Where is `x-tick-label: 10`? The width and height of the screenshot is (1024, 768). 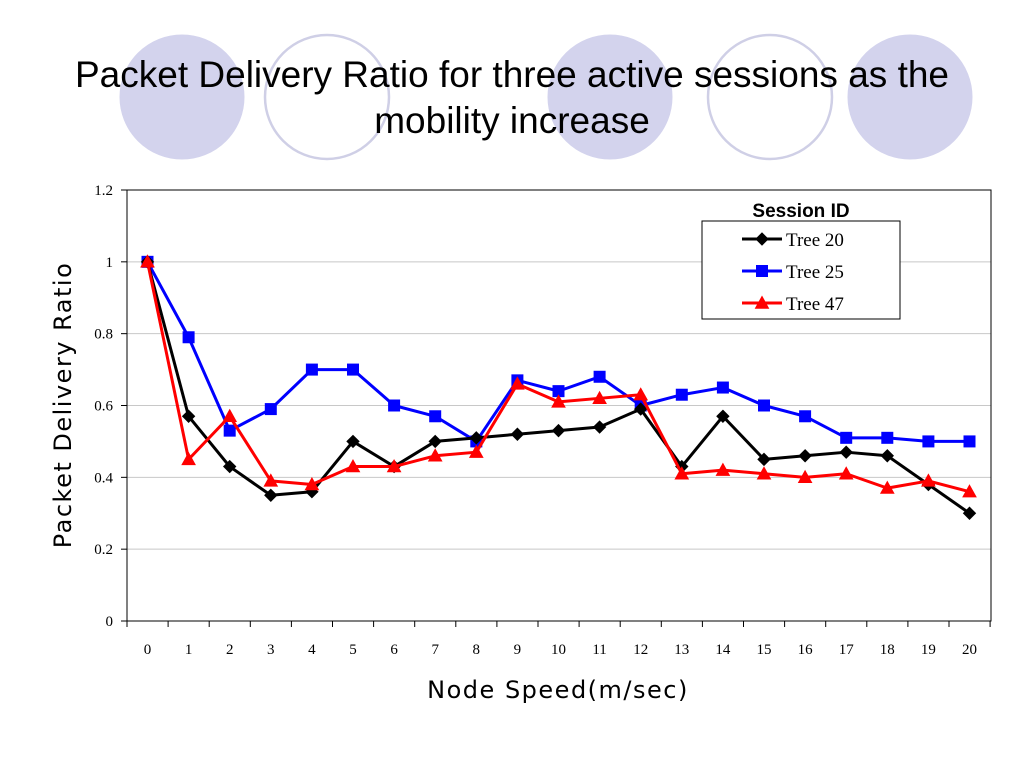
x-tick-label: 10 is located at coordinates (558, 650).